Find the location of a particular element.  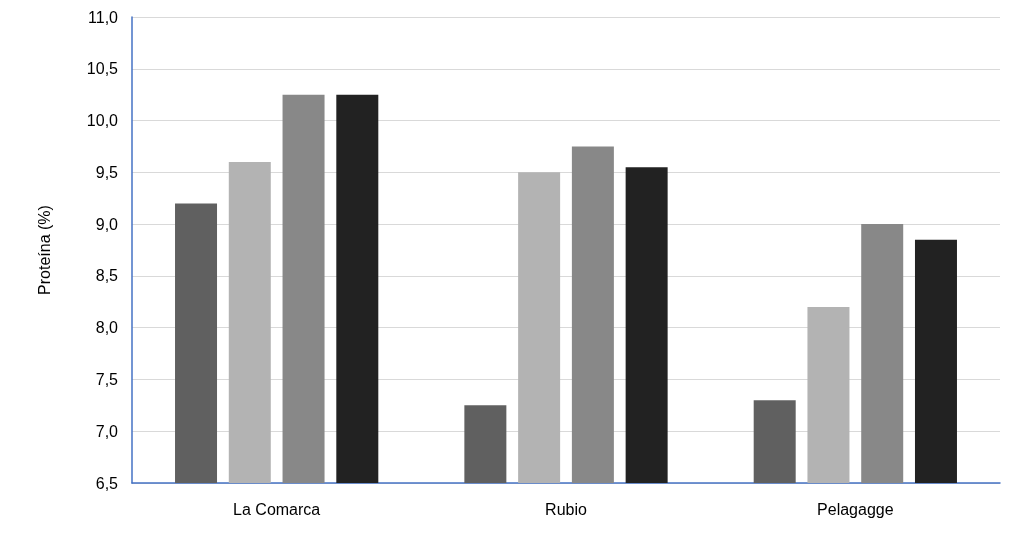

x-tick-label: La Comarca is located at coordinates (277, 509).